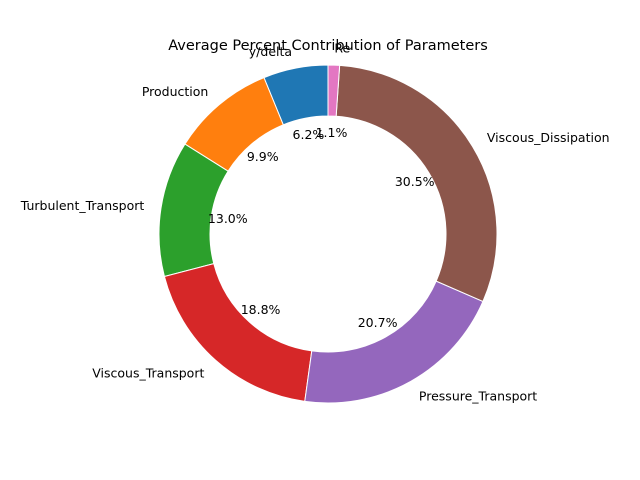 The width and height of the screenshot is (640, 480). Describe the element at coordinates (378, 322) in the screenshot. I see `percent-label-pressure-transport: 20.7%` at that location.